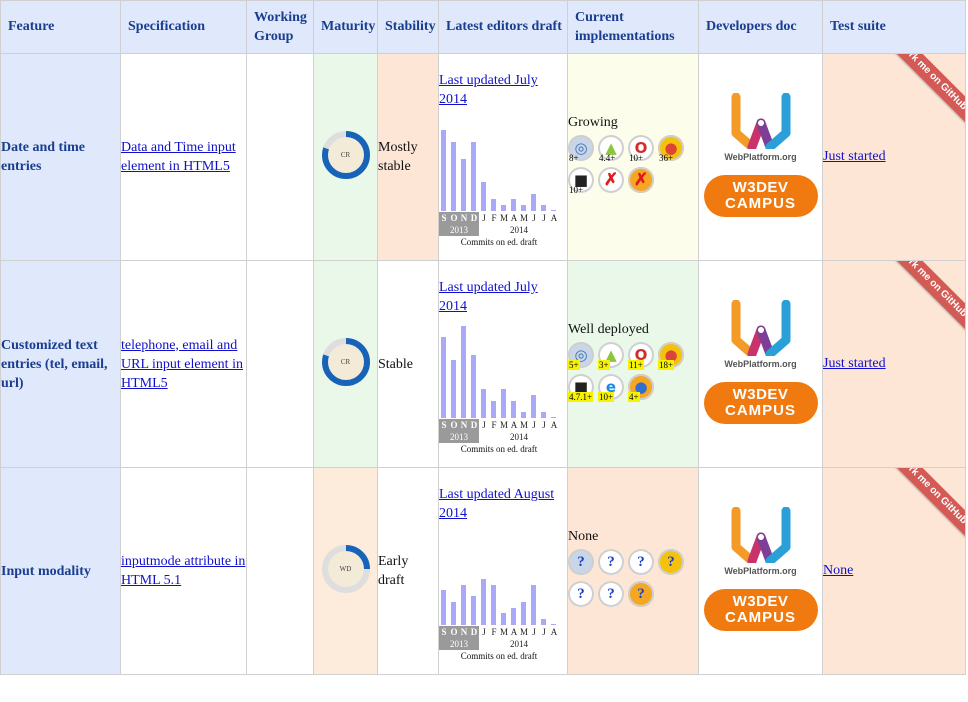  What do you see at coordinates (497, 504) in the screenshot?
I see `draft-link: Last updated August 2014` at bounding box center [497, 504].